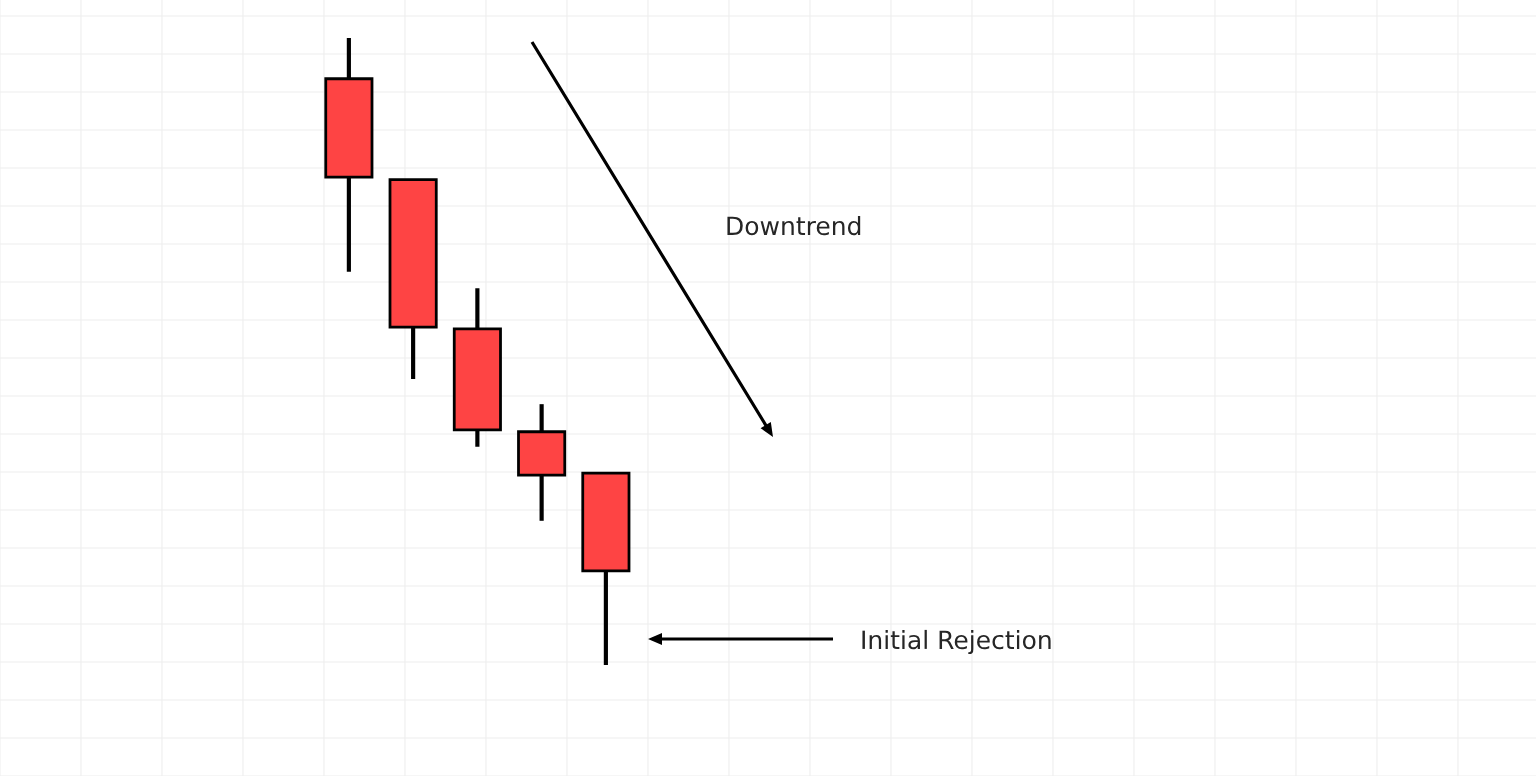  What do you see at coordinates (956, 642) in the screenshot?
I see `text: Initial Rejection` at bounding box center [956, 642].